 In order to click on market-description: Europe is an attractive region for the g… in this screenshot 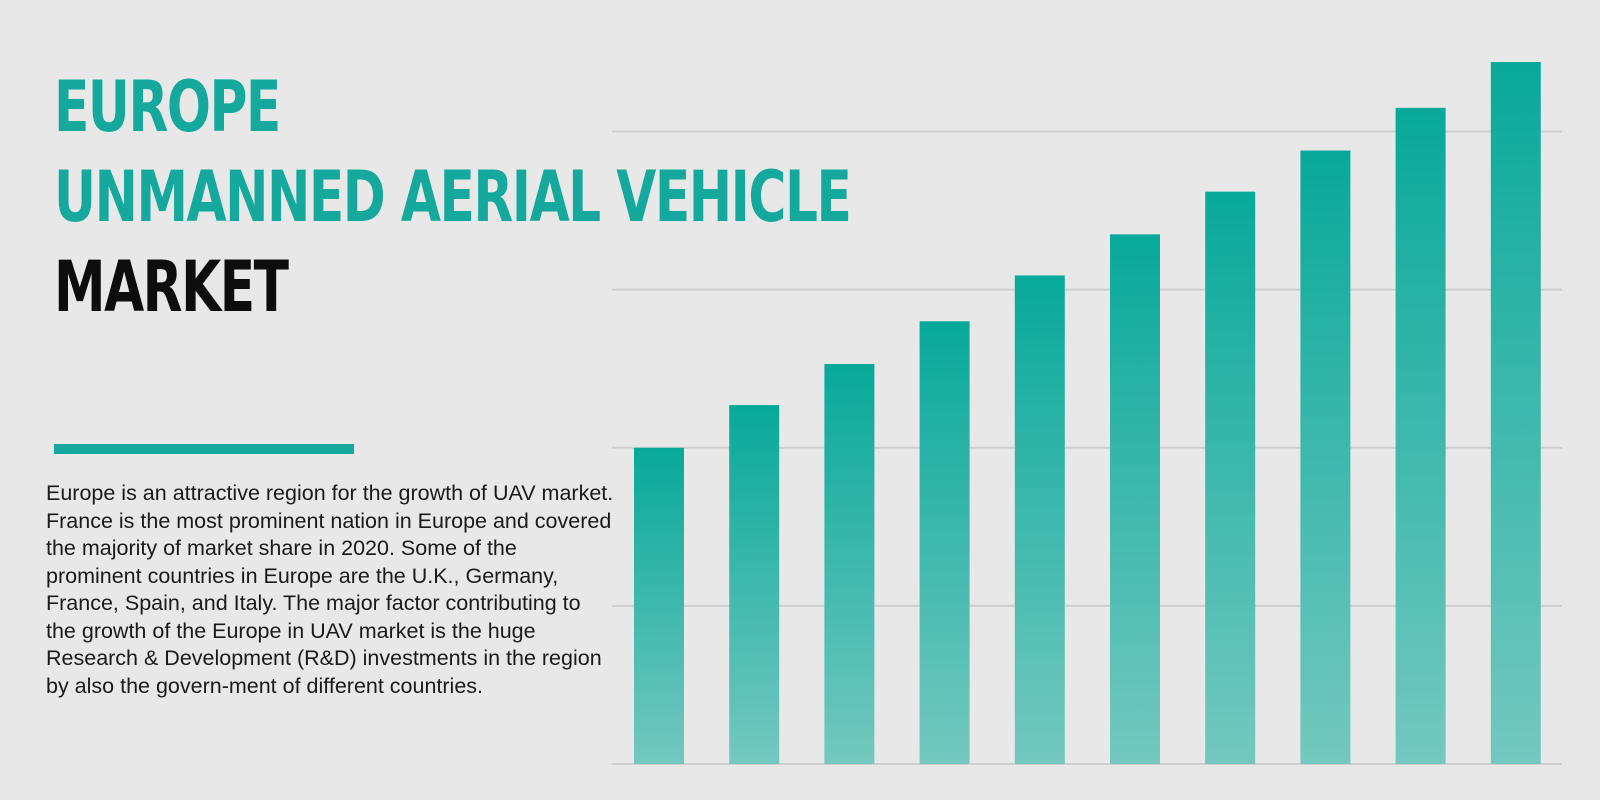, I will do `click(330, 589)`.